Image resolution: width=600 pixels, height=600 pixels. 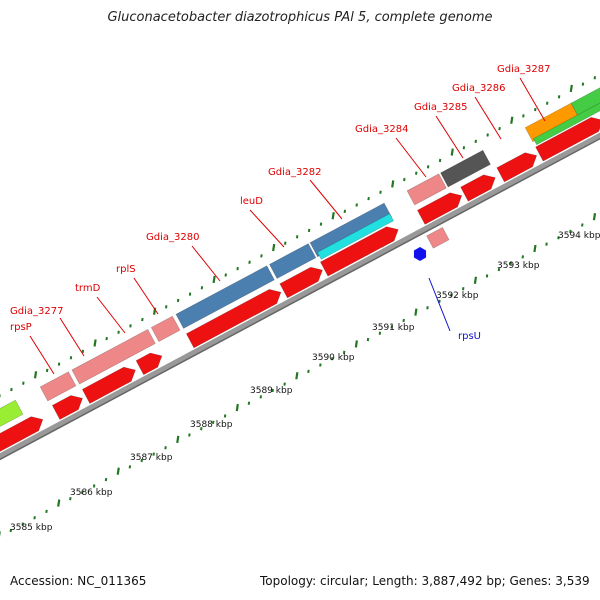 What do you see at coordinates (21, 327) in the screenshot?
I see `gene-label: rpsP` at bounding box center [21, 327].